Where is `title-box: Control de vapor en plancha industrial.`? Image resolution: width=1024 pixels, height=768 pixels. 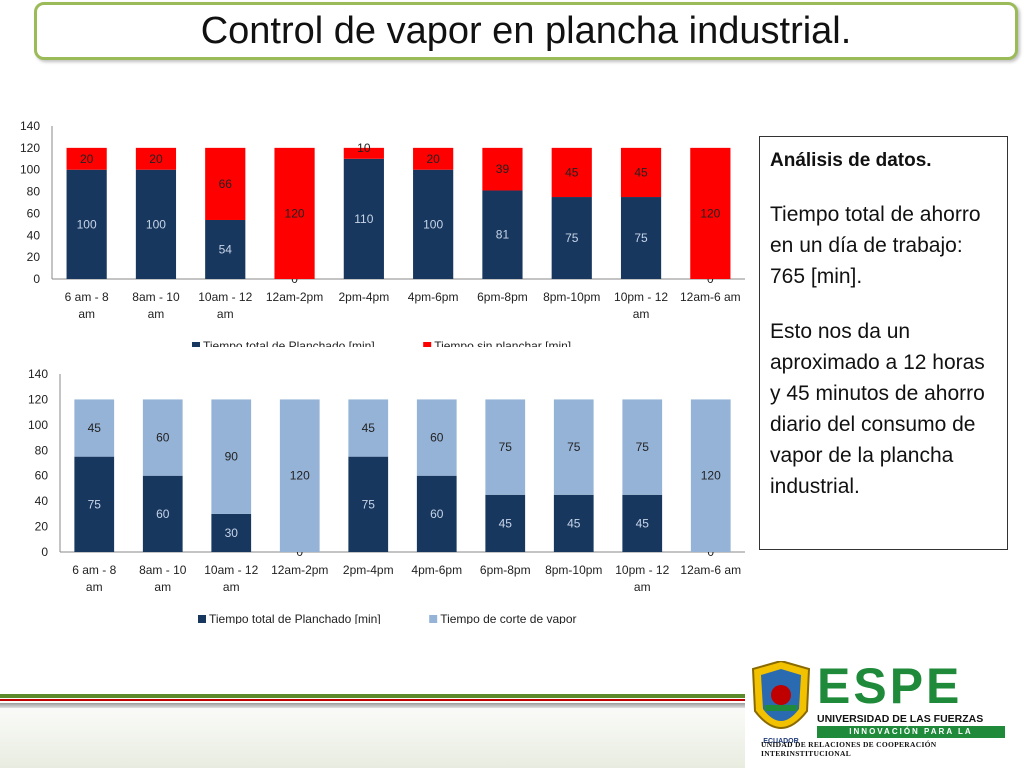 title-box: Control de vapor en plancha industrial. is located at coordinates (526, 31).